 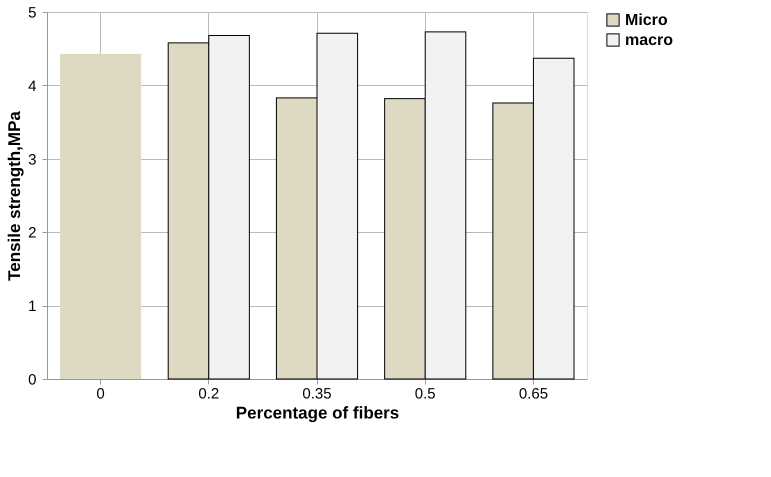 What do you see at coordinates (318, 413) in the screenshot?
I see `x-axis-title: Percentage of fibers` at bounding box center [318, 413].